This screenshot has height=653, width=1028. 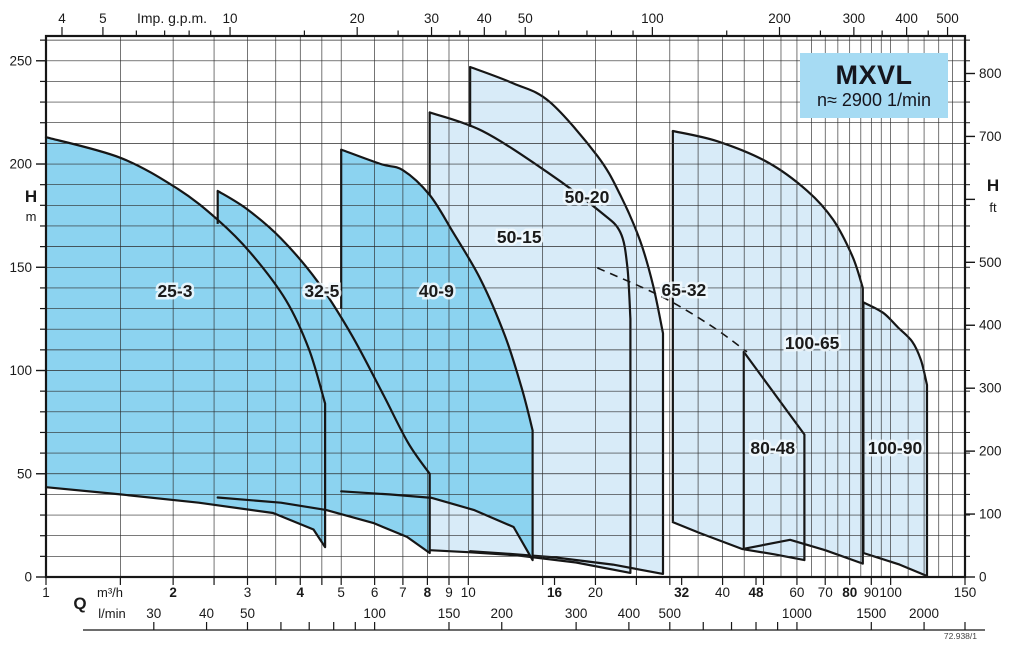 What do you see at coordinates (722, 592) in the screenshot?
I see `m3h-tick-label: 40` at bounding box center [722, 592].